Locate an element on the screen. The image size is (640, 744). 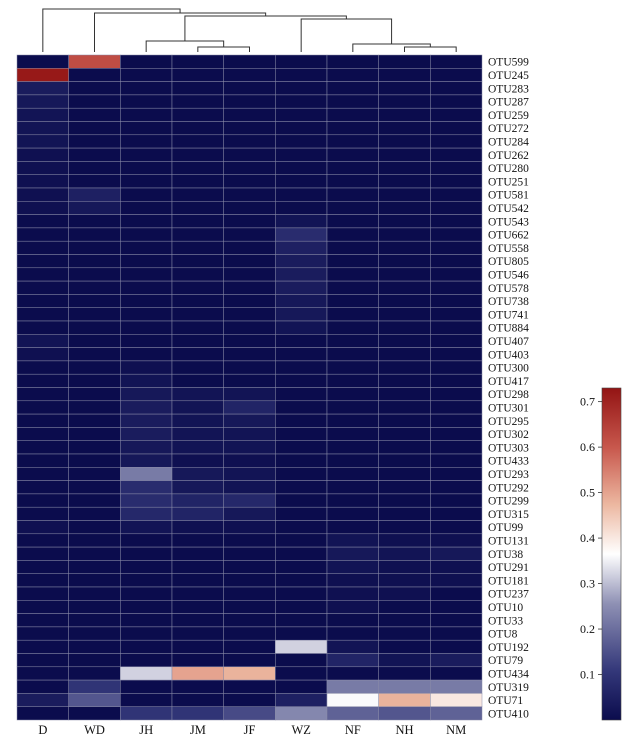
row-label: OTU38 is located at coordinates (505, 555).